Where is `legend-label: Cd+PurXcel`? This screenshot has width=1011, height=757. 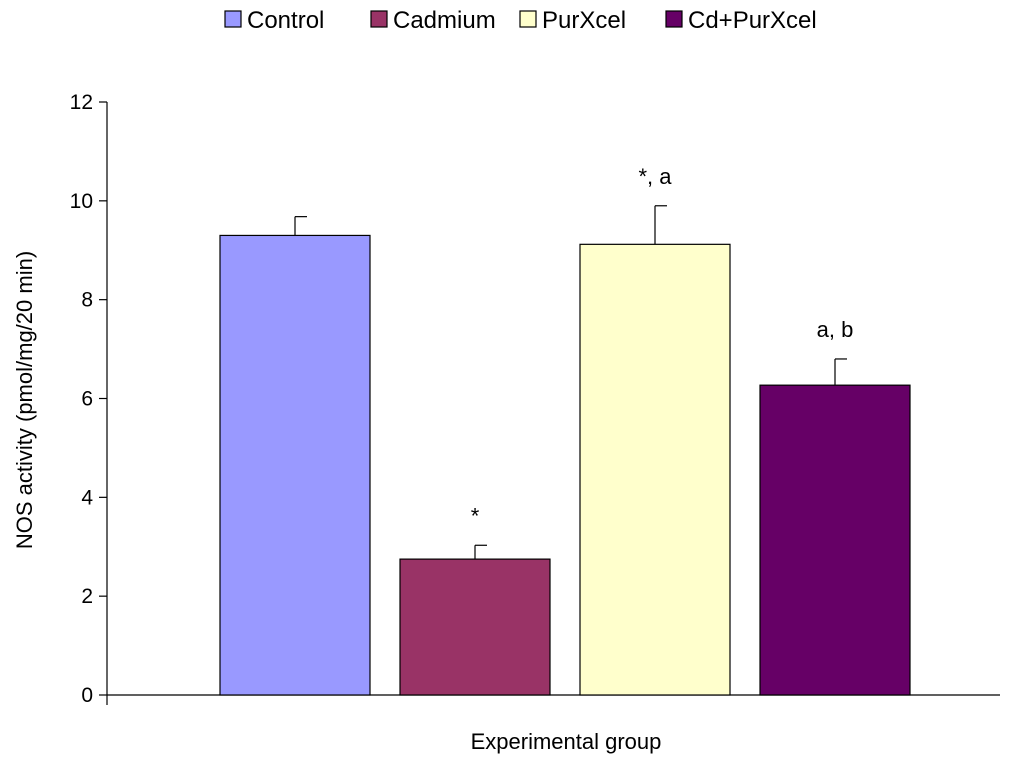
legend-label: Cd+PurXcel is located at coordinates (752, 20).